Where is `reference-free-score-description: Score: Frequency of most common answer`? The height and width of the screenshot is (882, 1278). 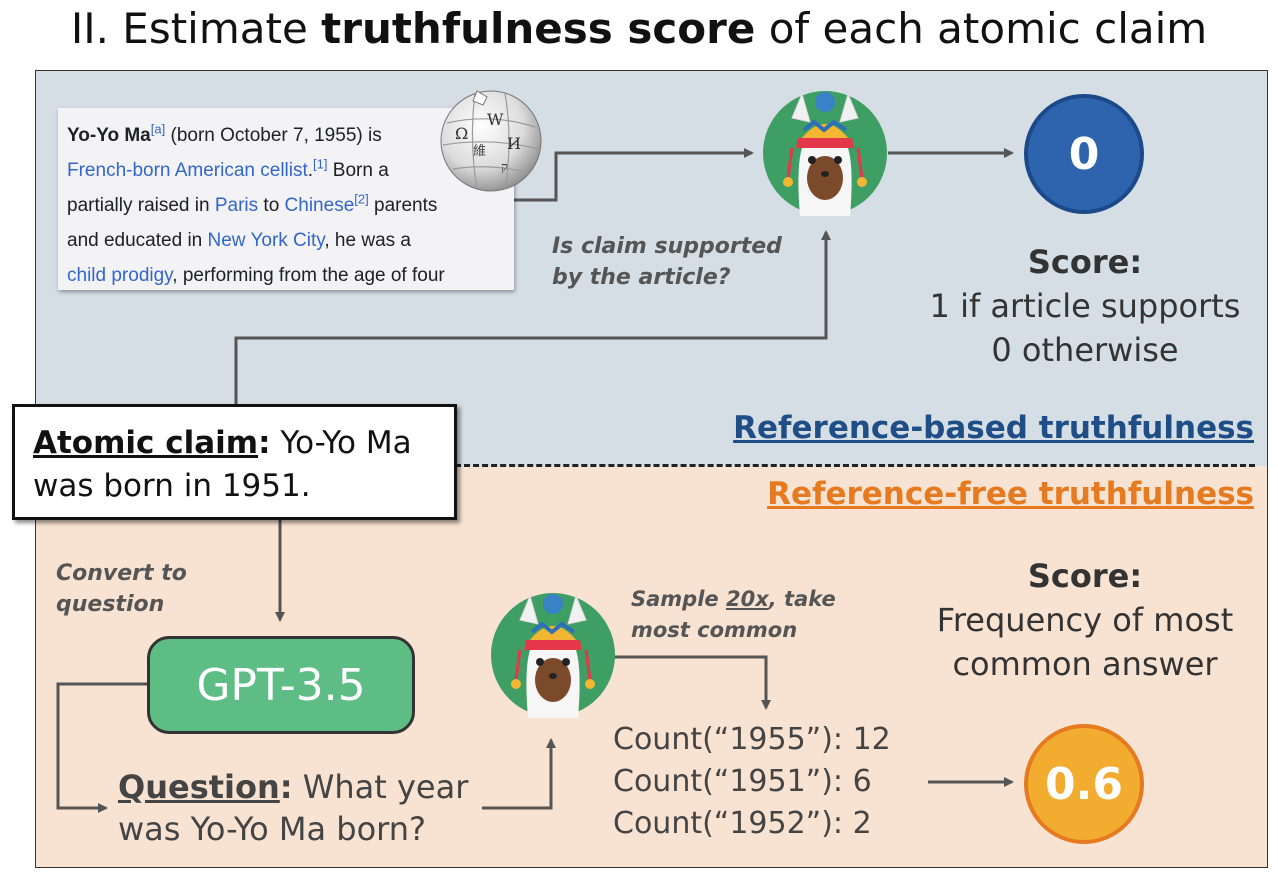 reference-free-score-description: Score: Frequency of most common answer is located at coordinates (1085, 620).